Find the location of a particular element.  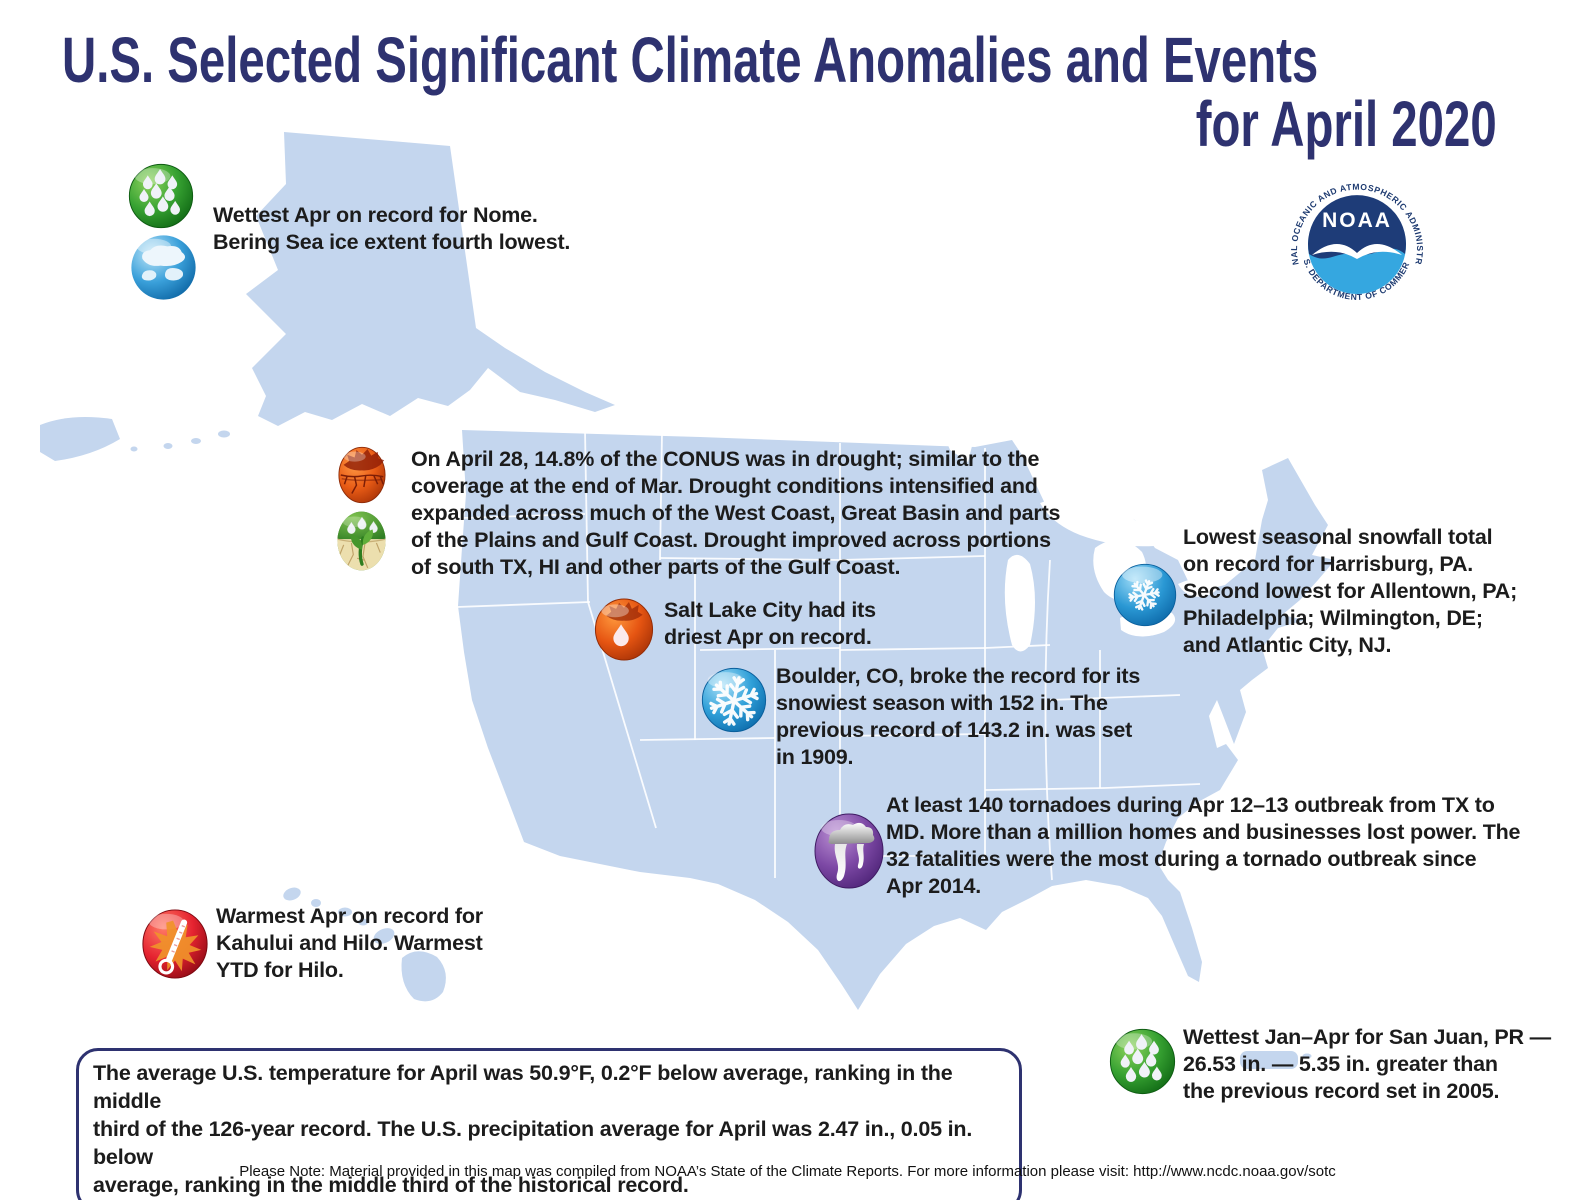

heat-icon is located at coordinates (175, 944).